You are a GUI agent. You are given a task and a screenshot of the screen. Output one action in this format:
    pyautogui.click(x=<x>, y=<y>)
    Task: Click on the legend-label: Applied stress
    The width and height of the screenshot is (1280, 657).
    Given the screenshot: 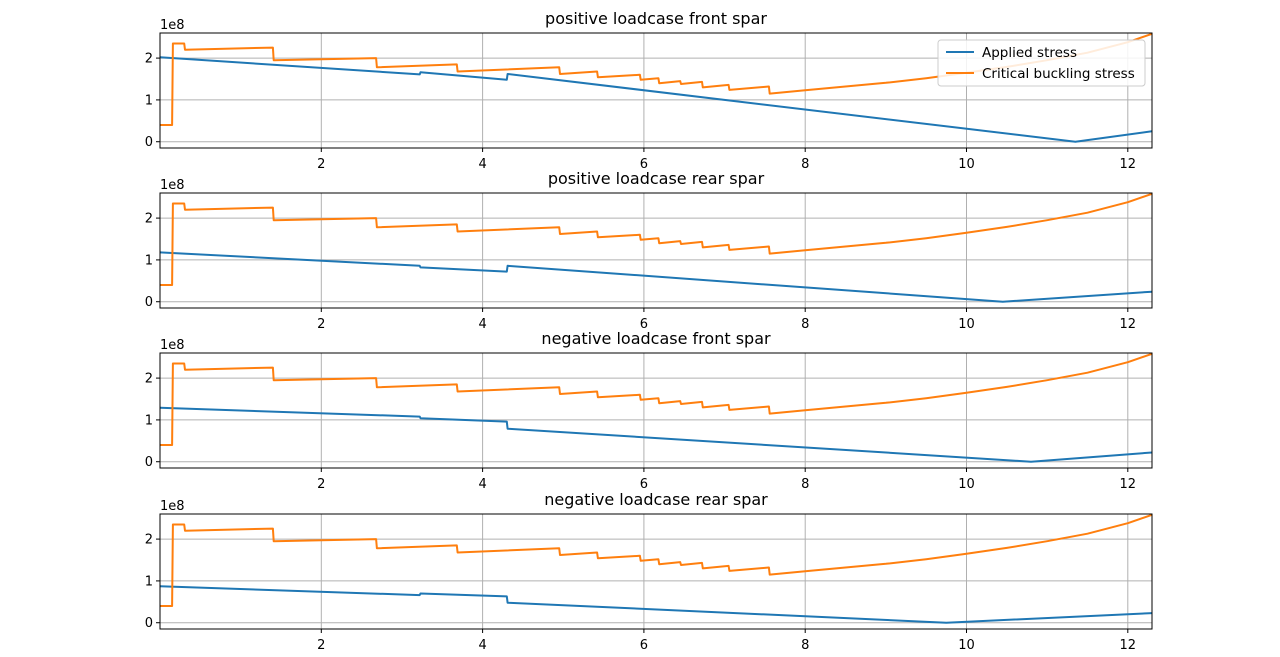 What is the action you would take?
    pyautogui.click(x=1029, y=53)
    